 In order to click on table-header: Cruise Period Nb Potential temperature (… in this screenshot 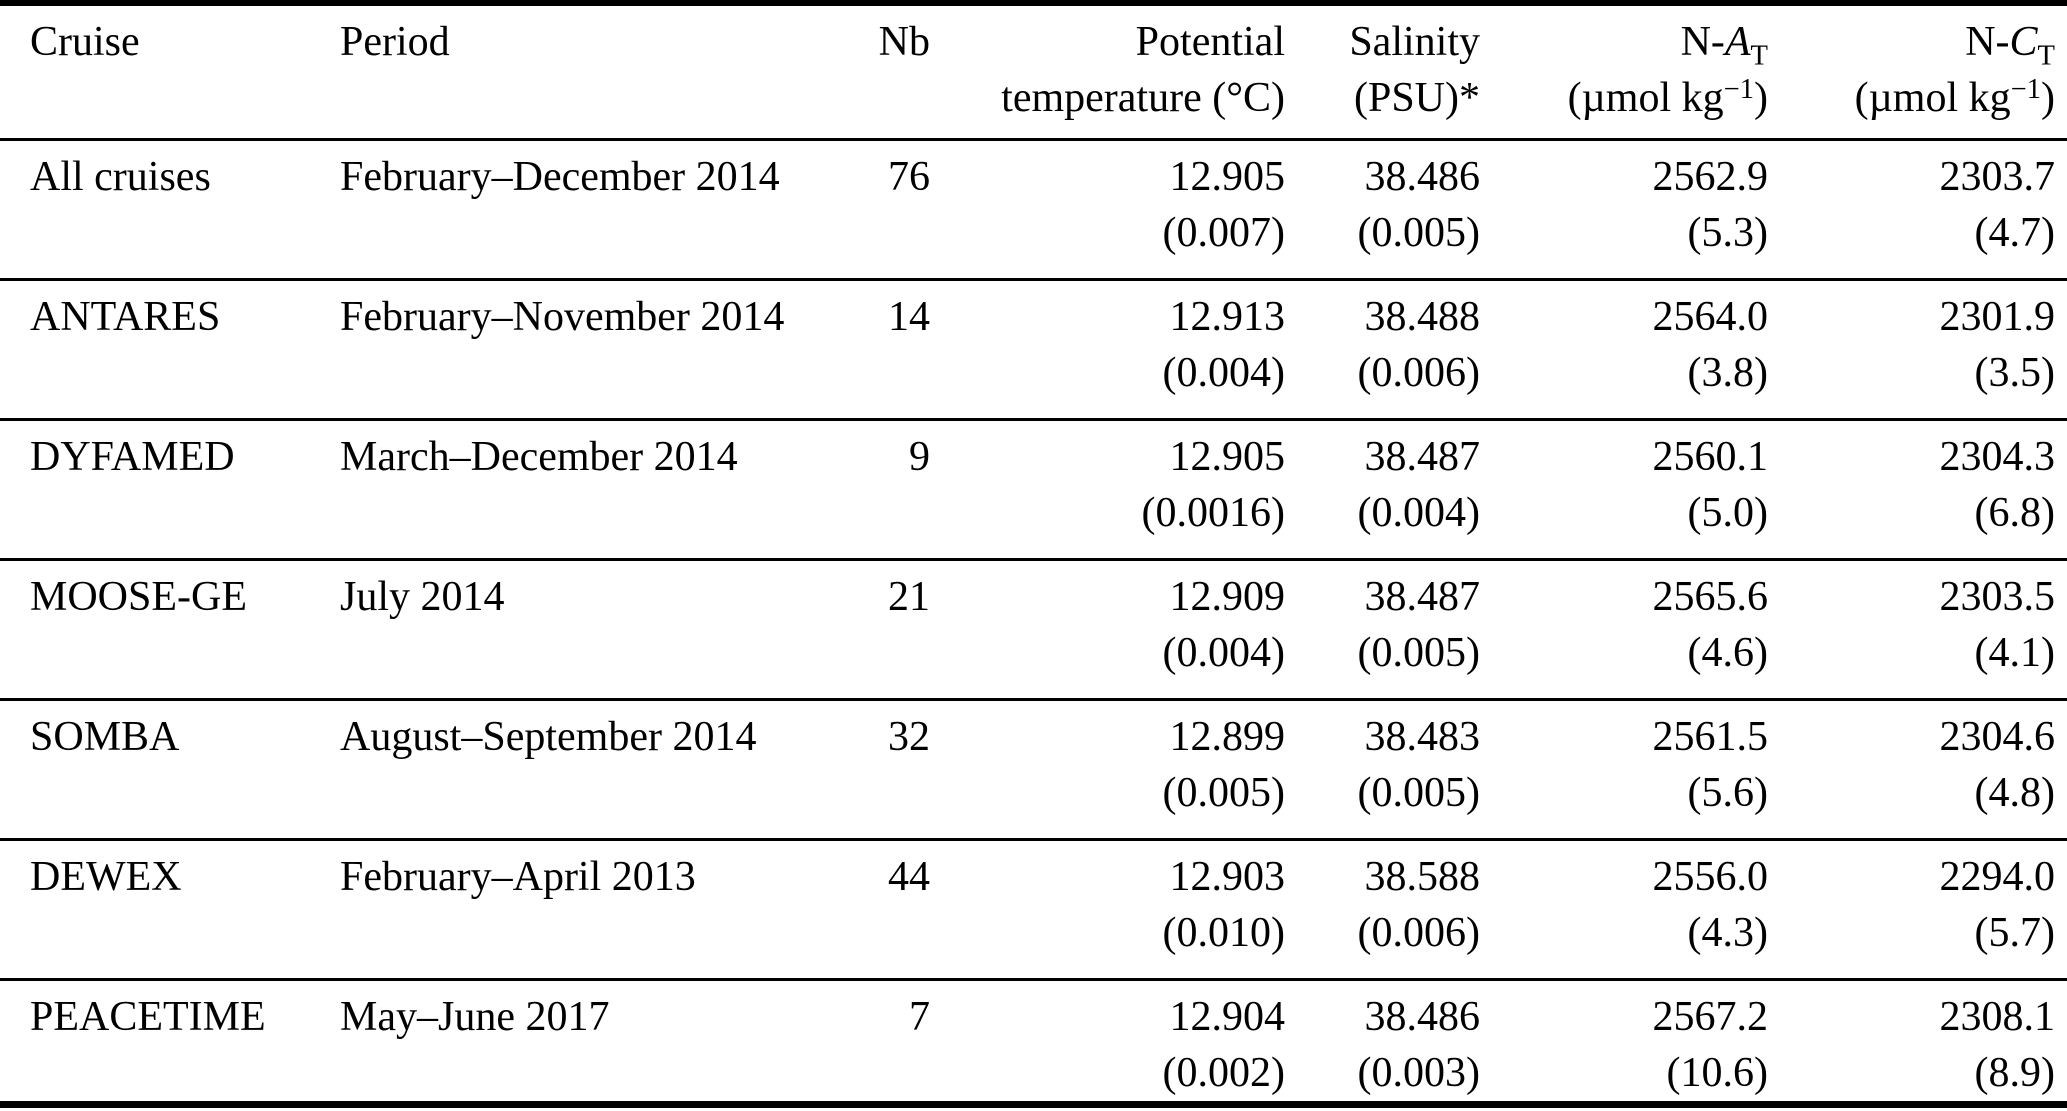, I will do `click(1033, 71)`.